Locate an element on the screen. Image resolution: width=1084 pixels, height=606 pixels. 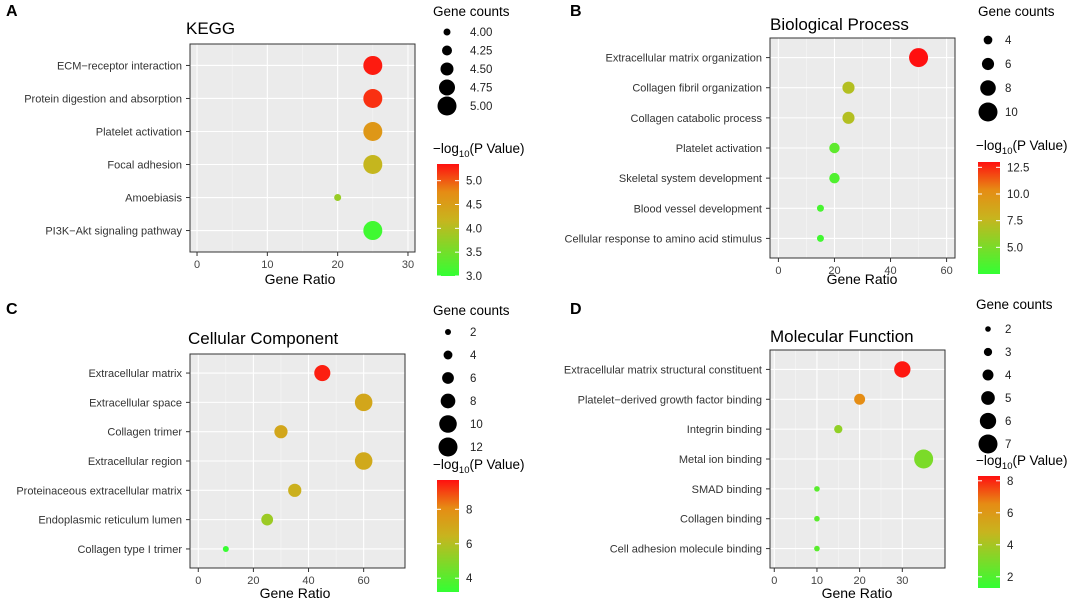
color-tick-label: 6 is located at coordinates (1010, 514).